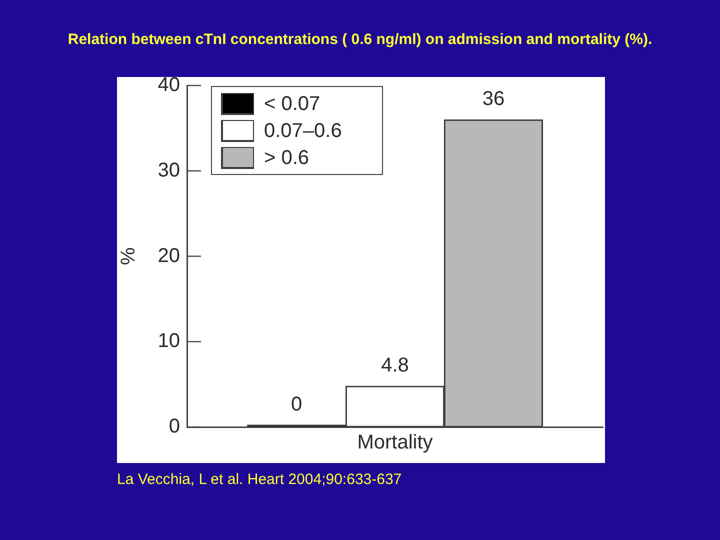  Describe the element at coordinates (493, 99) in the screenshot. I see `data-label: 36` at that location.